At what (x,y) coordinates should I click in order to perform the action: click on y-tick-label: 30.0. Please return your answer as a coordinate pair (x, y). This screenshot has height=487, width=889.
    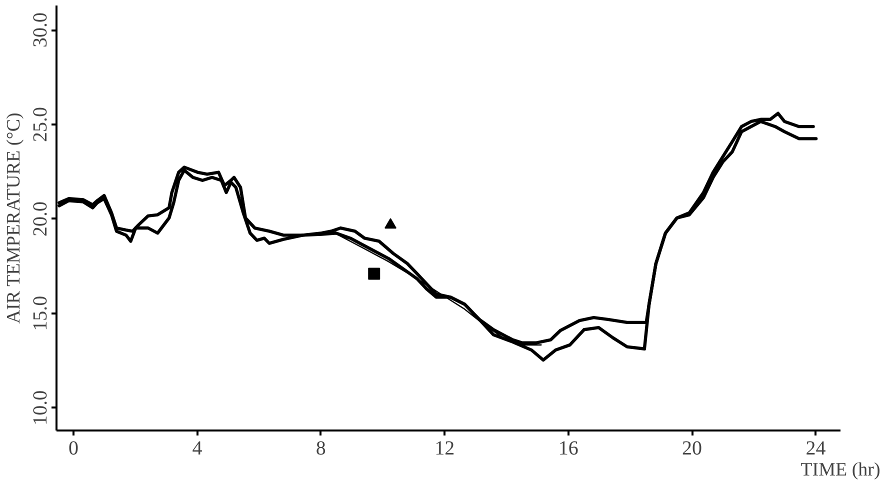
    Looking at the image, I should click on (41, 30).